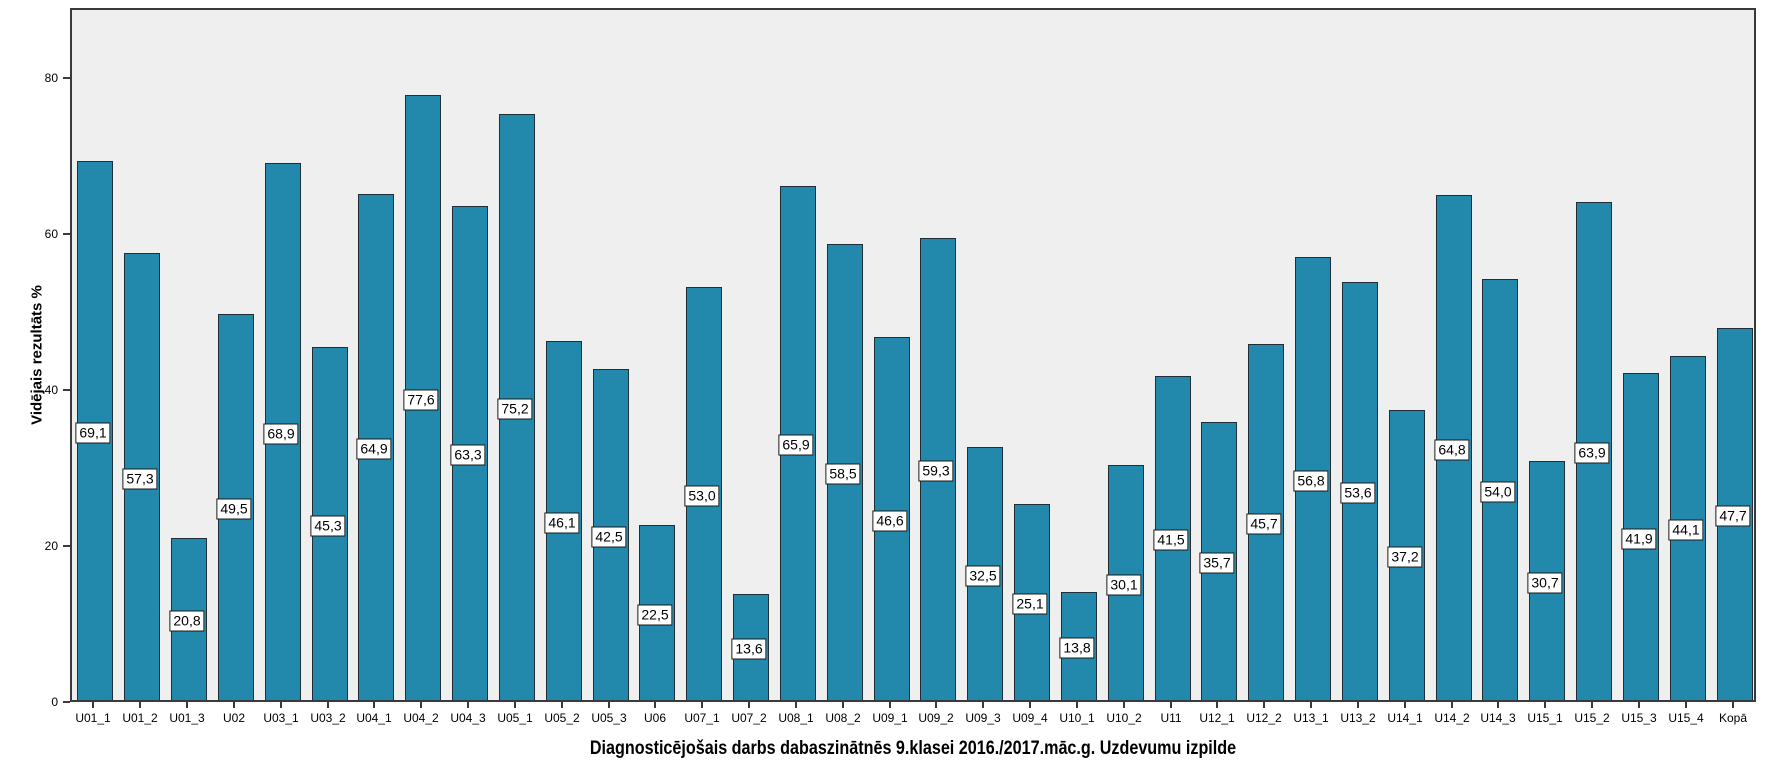 The image size is (1773, 775). Describe the element at coordinates (1592, 453) in the screenshot. I see `bar-value-label: 63,9` at that location.